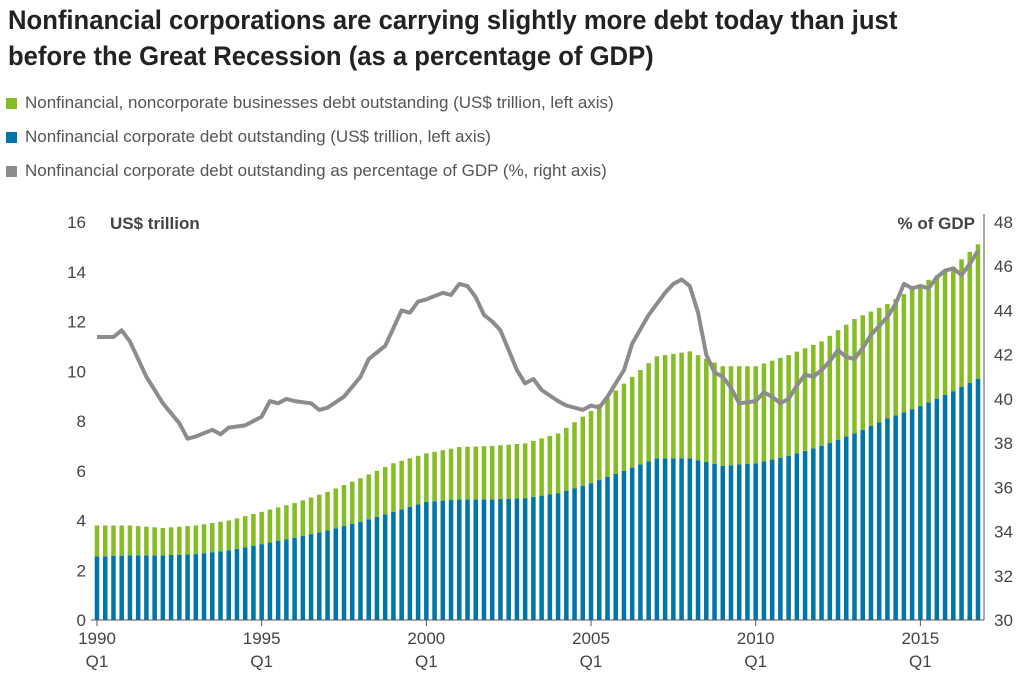 Image resolution: width=1024 pixels, height=681 pixels. What do you see at coordinates (1003, 355) in the screenshot?
I see `right-tick-label: 42` at bounding box center [1003, 355].